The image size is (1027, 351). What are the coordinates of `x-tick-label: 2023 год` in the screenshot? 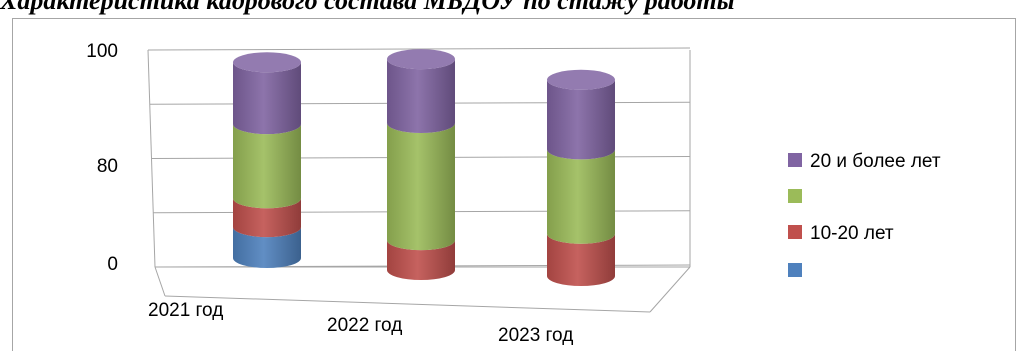 It's located at (535, 335).